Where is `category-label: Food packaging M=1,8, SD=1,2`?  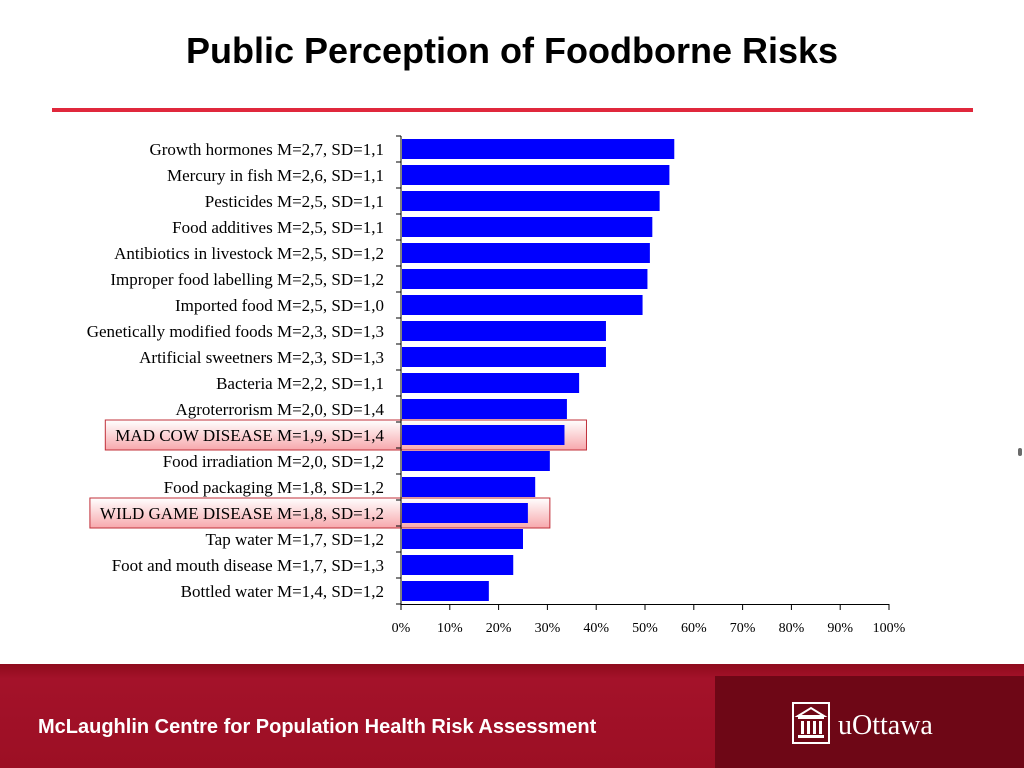 category-label: Food packaging M=1,8, SD=1,2 is located at coordinates (274, 487).